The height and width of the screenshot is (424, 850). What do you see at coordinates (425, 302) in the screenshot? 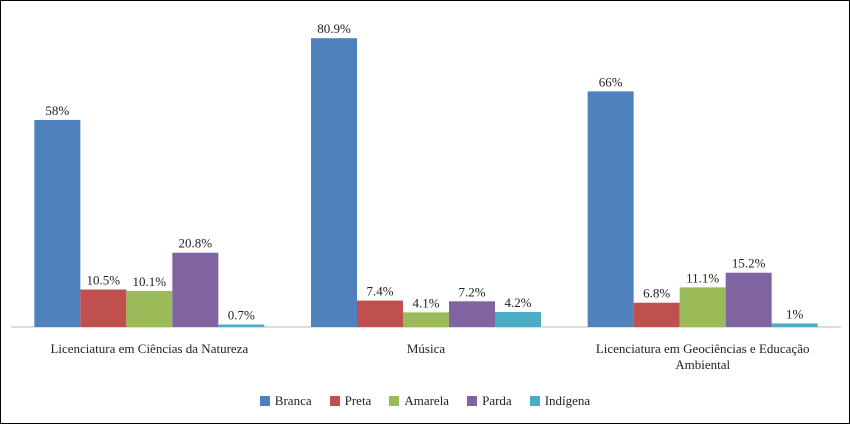
I see `data-label: 4.1%` at bounding box center [425, 302].